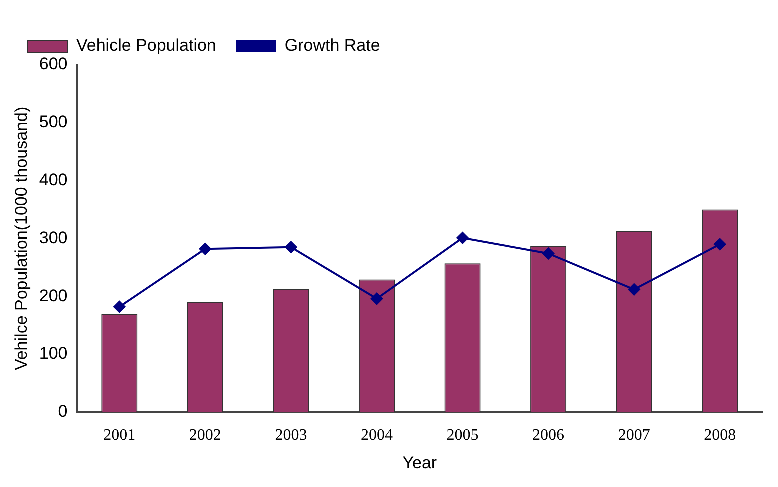  I want to click on y-tick-label: 0, so click(63, 412).